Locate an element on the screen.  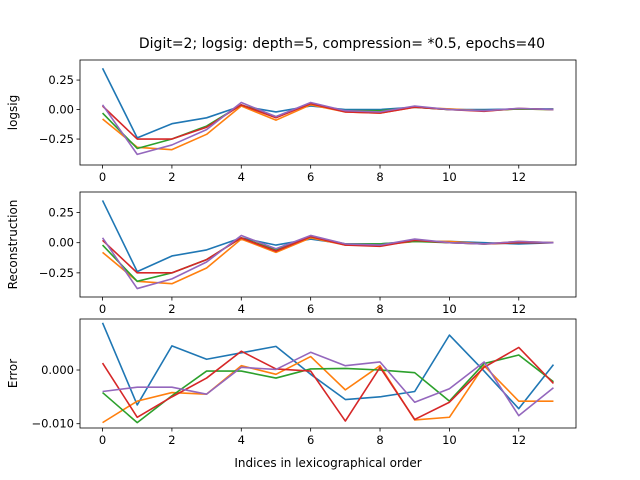
x-axis-label: Indices in lexicographical order is located at coordinates (327, 463).